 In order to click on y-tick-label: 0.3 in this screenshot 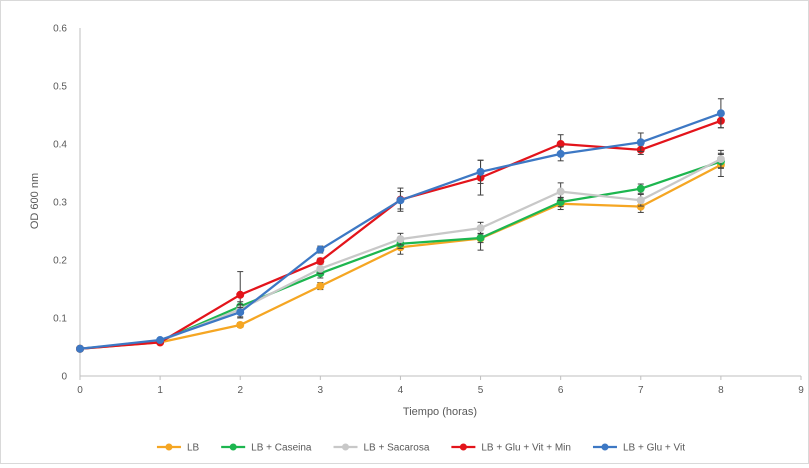, I will do `click(60, 203)`.